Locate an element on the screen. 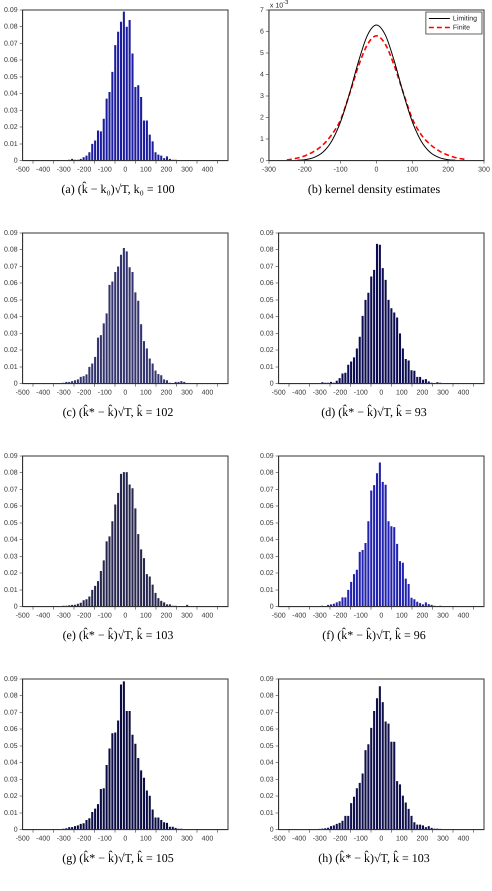 This screenshot has width=492, height=891. text: (h) (k̂* − k̂)√T, k̂ = 103 is located at coordinates (374, 858).